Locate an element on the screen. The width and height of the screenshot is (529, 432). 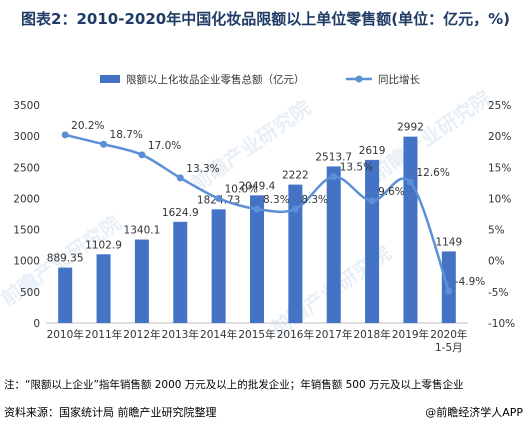
left-tick-label: 2500 is located at coordinates (26, 168).